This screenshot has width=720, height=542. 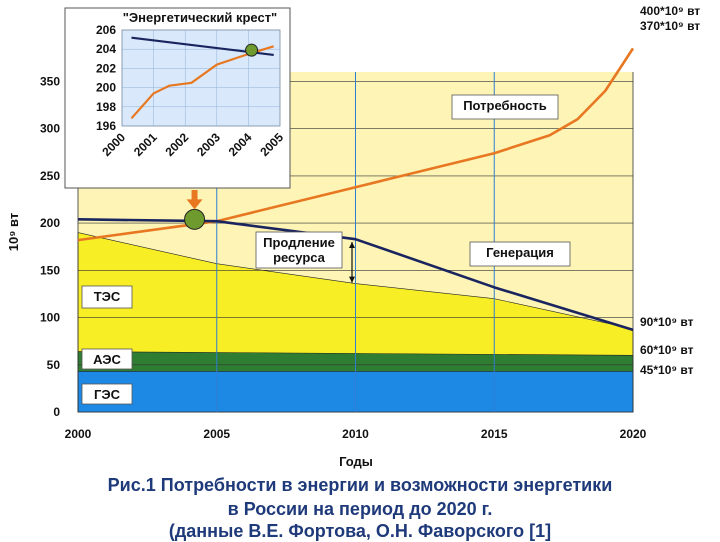 I want to click on inset-y-tick: 200, so click(x=106, y=88).